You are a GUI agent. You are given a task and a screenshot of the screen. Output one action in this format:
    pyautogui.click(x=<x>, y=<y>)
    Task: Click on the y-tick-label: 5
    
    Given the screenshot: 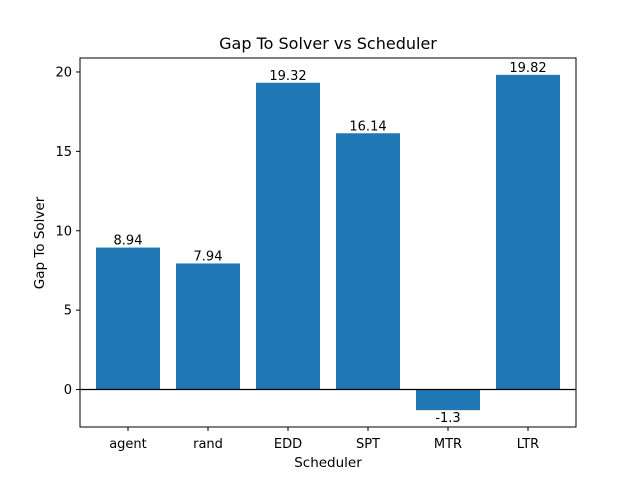 What is the action you would take?
    pyautogui.click(x=68, y=311)
    